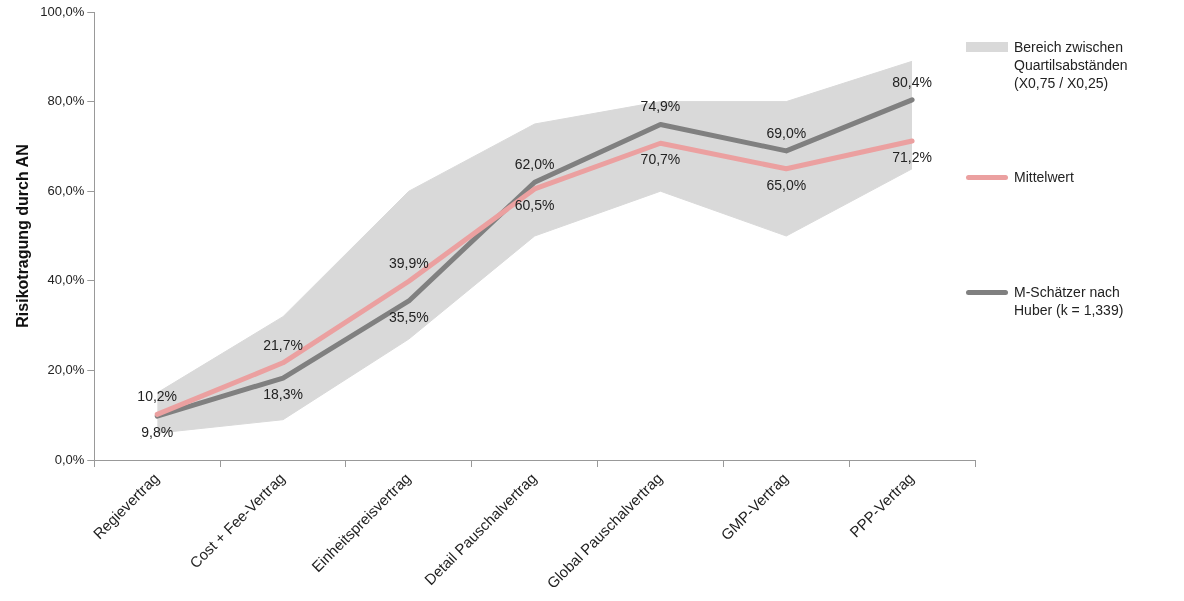 The image size is (1184, 601). Describe the element at coordinates (534, 164) in the screenshot. I see `data-label: 62,0%` at that location.